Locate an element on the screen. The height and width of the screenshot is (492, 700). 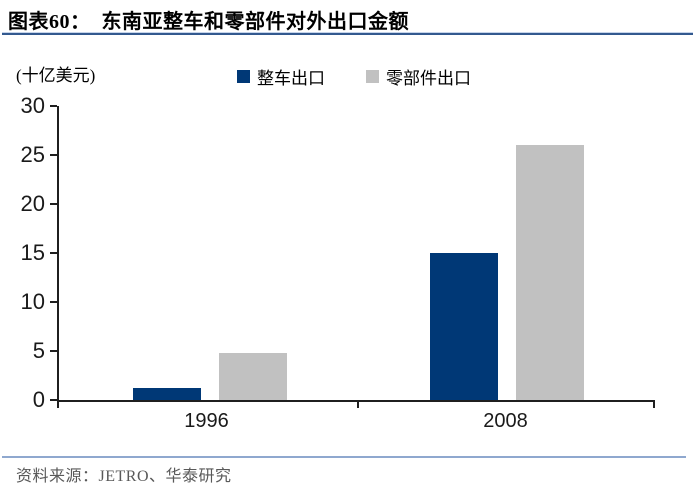
bar-parts-exports-1996 is located at coordinates (253, 376).